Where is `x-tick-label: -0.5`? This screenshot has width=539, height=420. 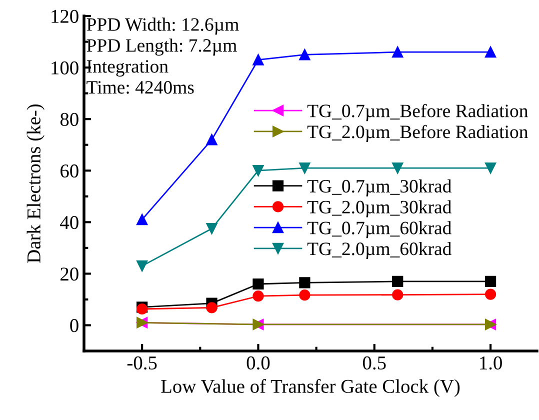
x-tick-label: -0.5 is located at coordinates (142, 363).